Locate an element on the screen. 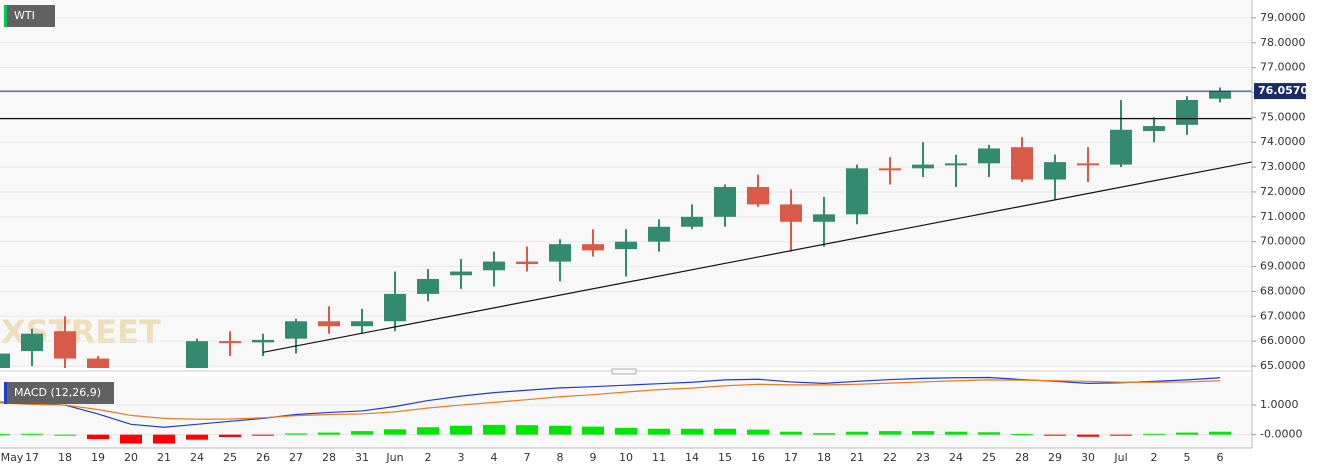 The height and width of the screenshot is (471, 1323). x-tick-label: Jun is located at coordinates (394, 457).